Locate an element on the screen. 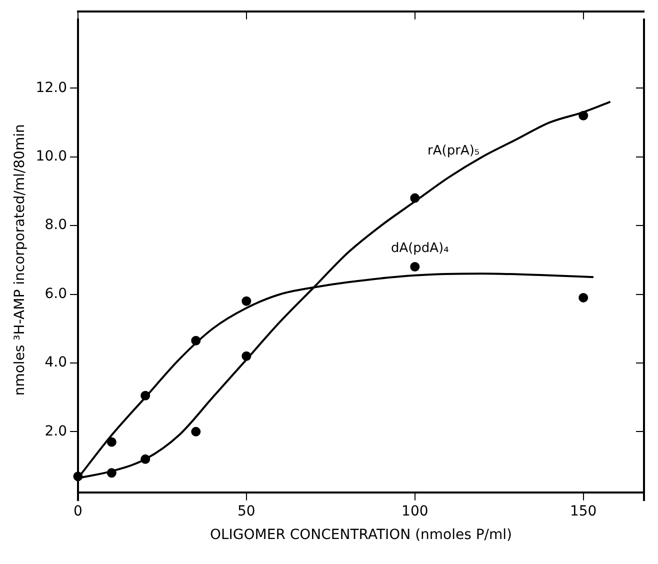  series-label: rA(prA)₅ is located at coordinates (454, 150).